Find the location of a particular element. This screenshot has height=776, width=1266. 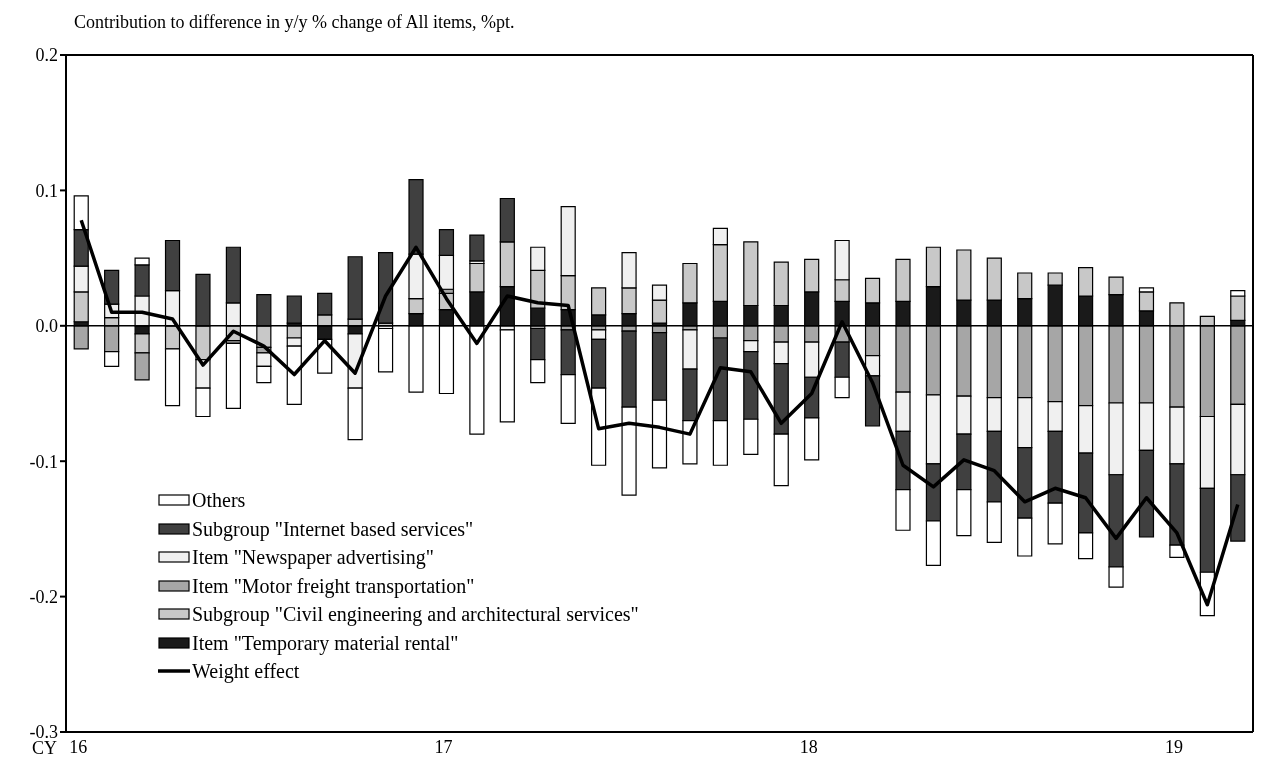

y-tick-label: -0.1 is located at coordinates (43, 461).